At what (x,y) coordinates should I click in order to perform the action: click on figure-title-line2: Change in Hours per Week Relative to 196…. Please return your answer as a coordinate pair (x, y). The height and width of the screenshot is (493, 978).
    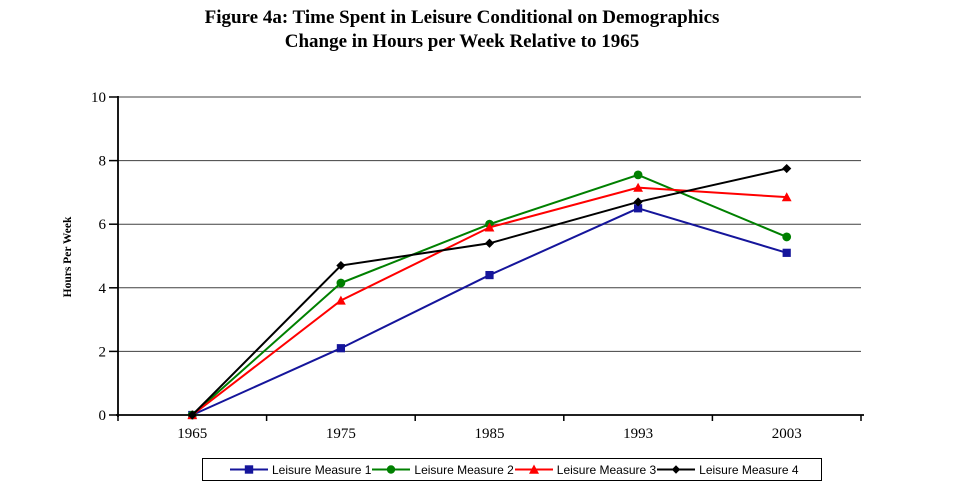
    Looking at the image, I should click on (462, 41).